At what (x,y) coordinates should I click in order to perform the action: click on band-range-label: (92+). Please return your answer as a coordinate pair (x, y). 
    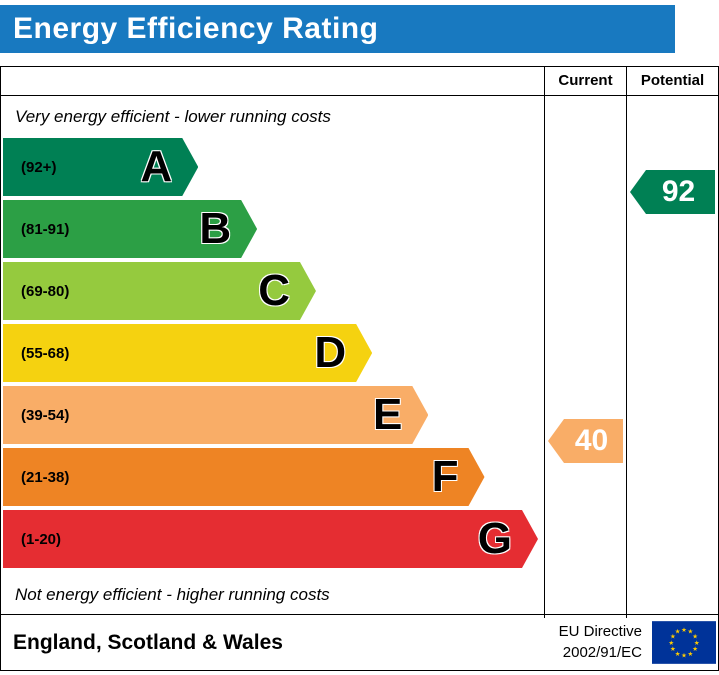
    Looking at the image, I should click on (39, 167).